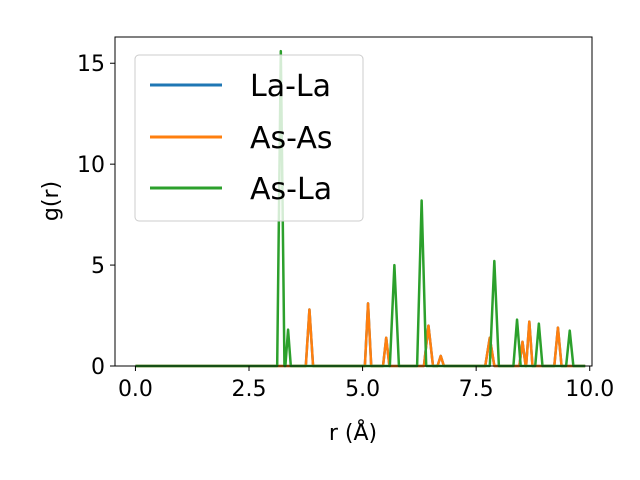  What do you see at coordinates (96, 216) in the screenshot?
I see `y-axis-ticks: 0 5 10 15` at bounding box center [96, 216].